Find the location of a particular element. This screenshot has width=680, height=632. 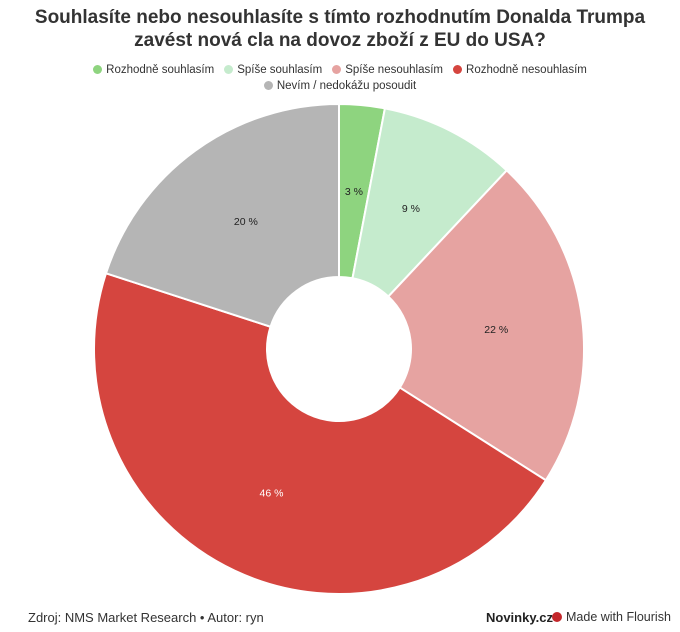

slice-label: 3 % is located at coordinates (354, 192).